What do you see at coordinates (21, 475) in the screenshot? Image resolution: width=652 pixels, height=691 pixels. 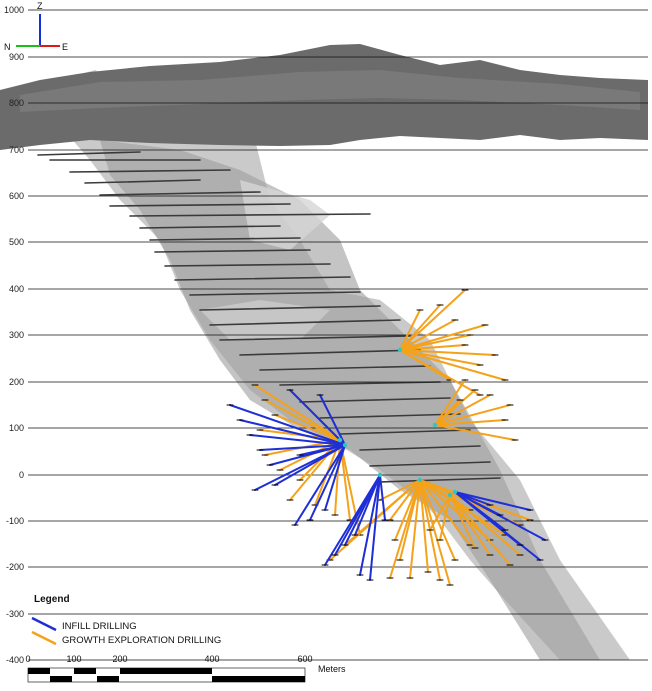 I see `elevation-label: 0` at bounding box center [21, 475].